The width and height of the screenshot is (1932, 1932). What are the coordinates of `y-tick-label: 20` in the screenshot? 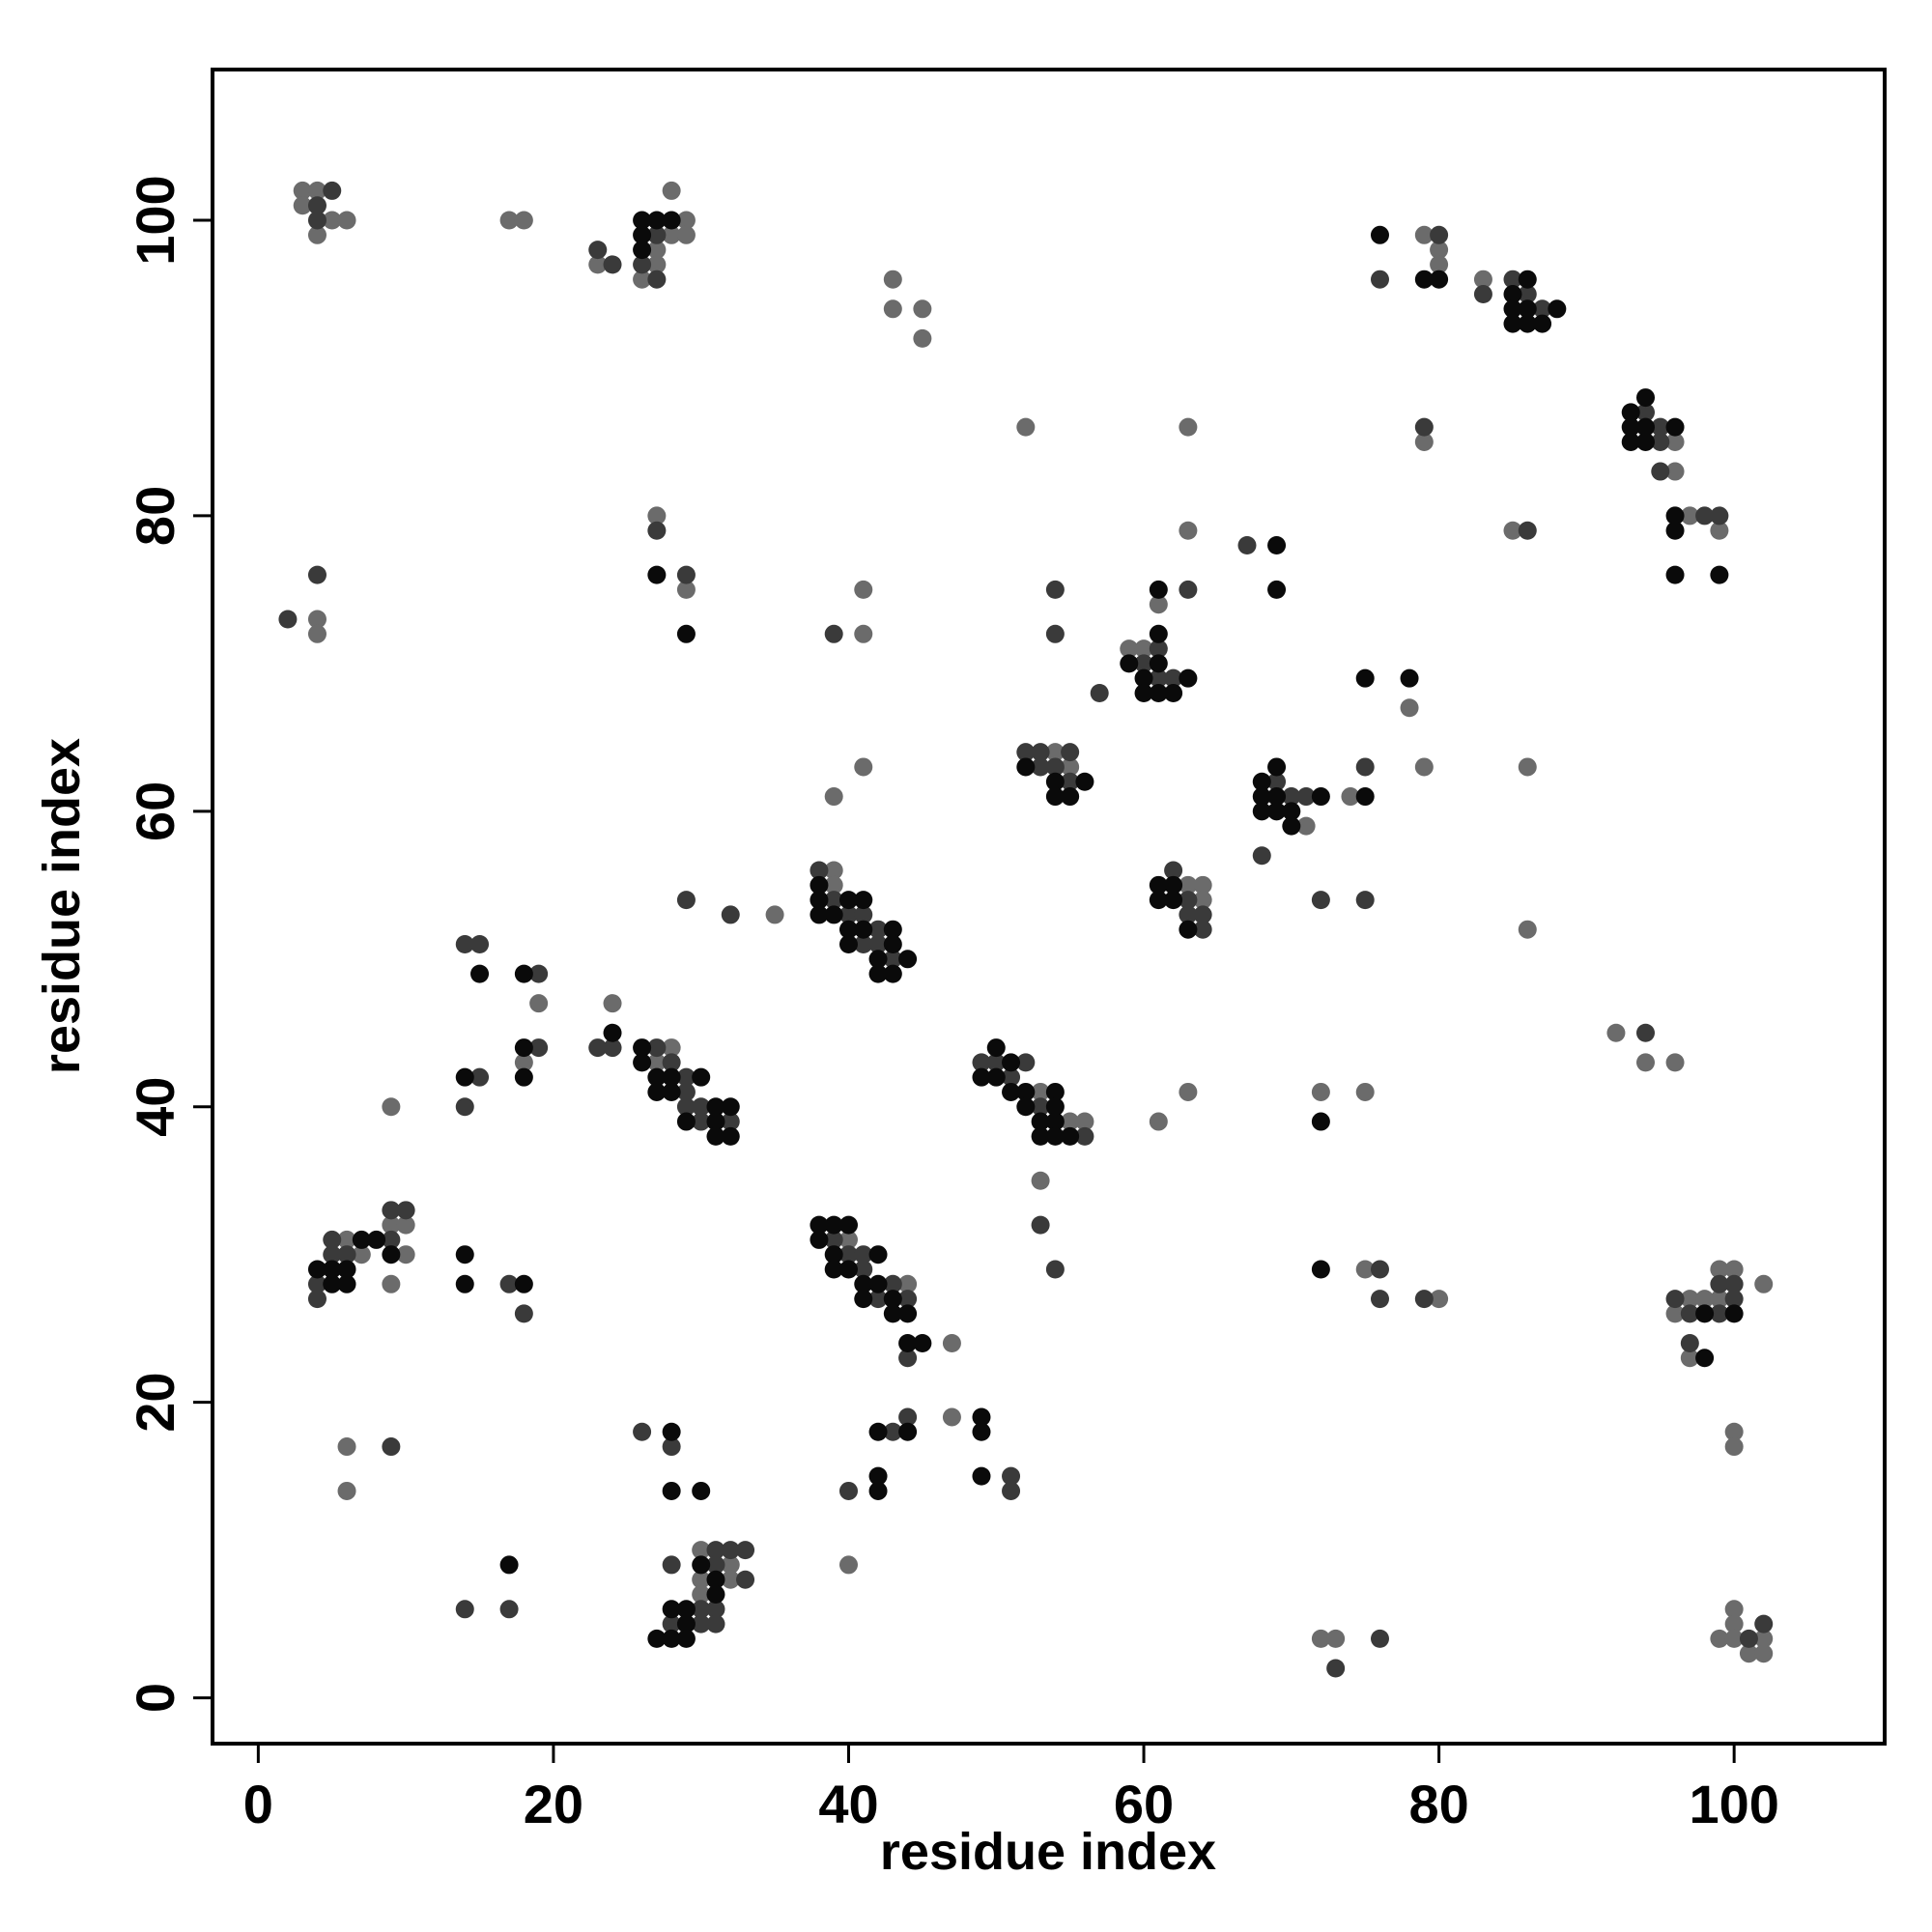 It's located at (155, 1403).